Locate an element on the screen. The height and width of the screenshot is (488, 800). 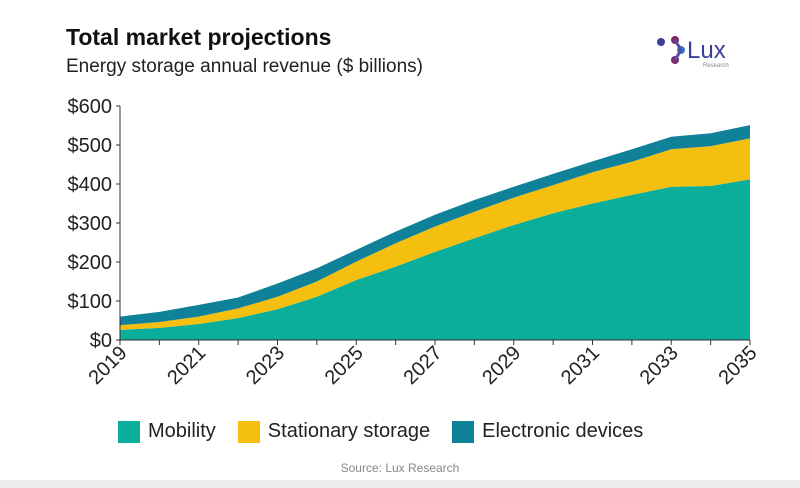
legend-item-electronic: Electronic devices is located at coordinates (547, 431).